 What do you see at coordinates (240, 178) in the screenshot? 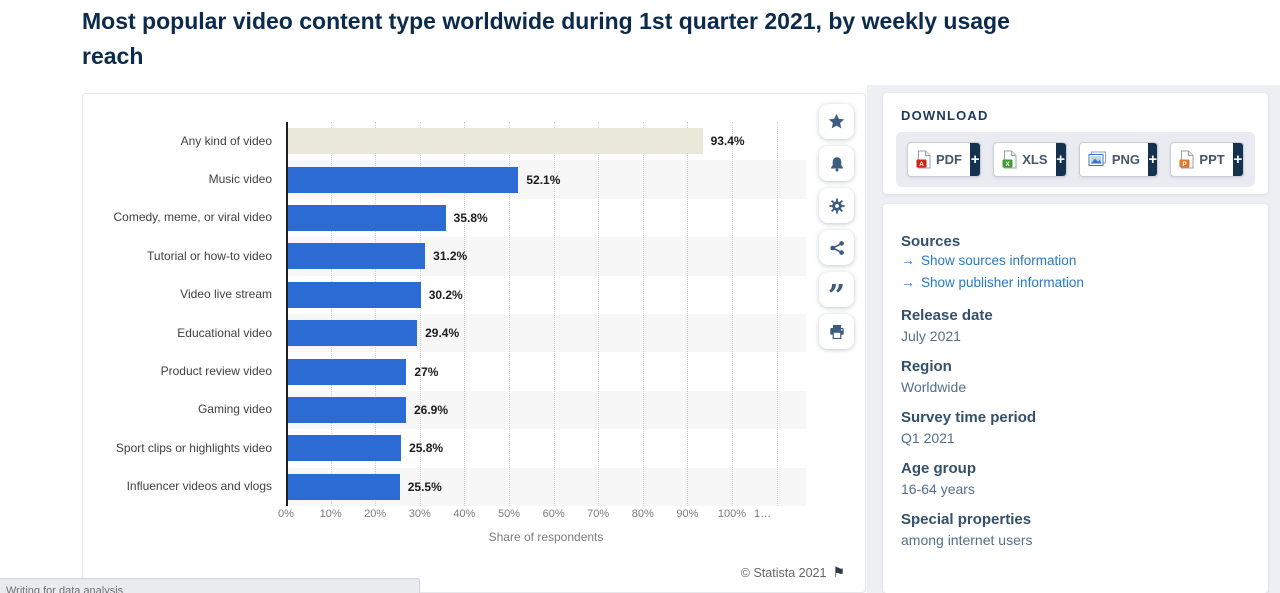
I see `category-label: Music video` at bounding box center [240, 178].